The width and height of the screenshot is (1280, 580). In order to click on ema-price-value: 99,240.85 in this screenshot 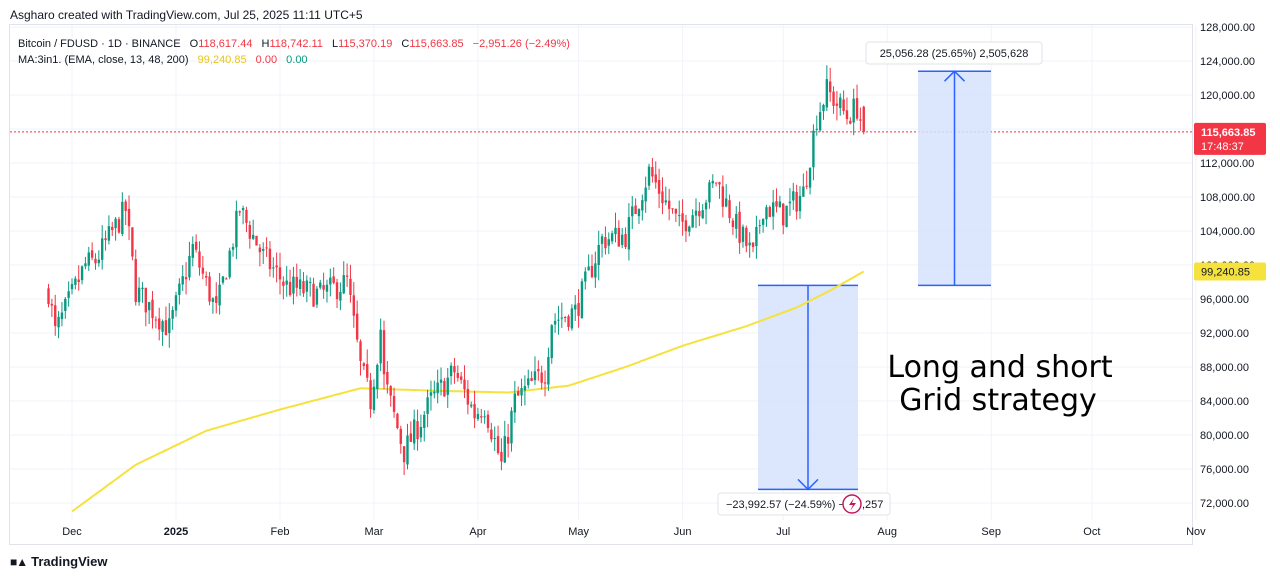, I will do `click(1225, 272)`.